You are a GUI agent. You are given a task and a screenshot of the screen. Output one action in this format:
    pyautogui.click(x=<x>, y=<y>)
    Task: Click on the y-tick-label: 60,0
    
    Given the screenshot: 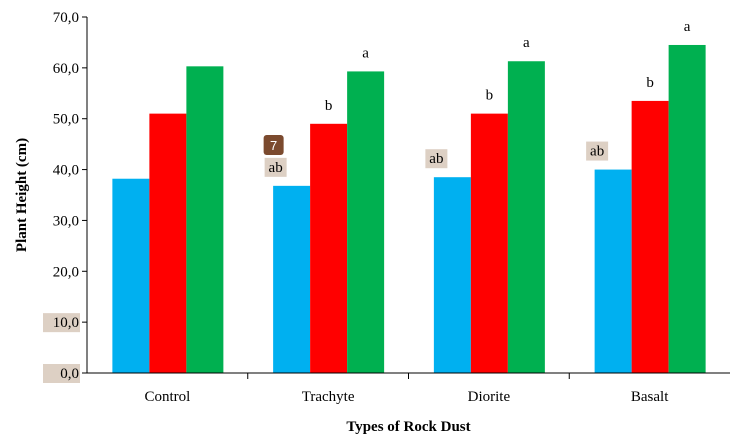 What is the action you would take?
    pyautogui.click(x=66, y=69)
    